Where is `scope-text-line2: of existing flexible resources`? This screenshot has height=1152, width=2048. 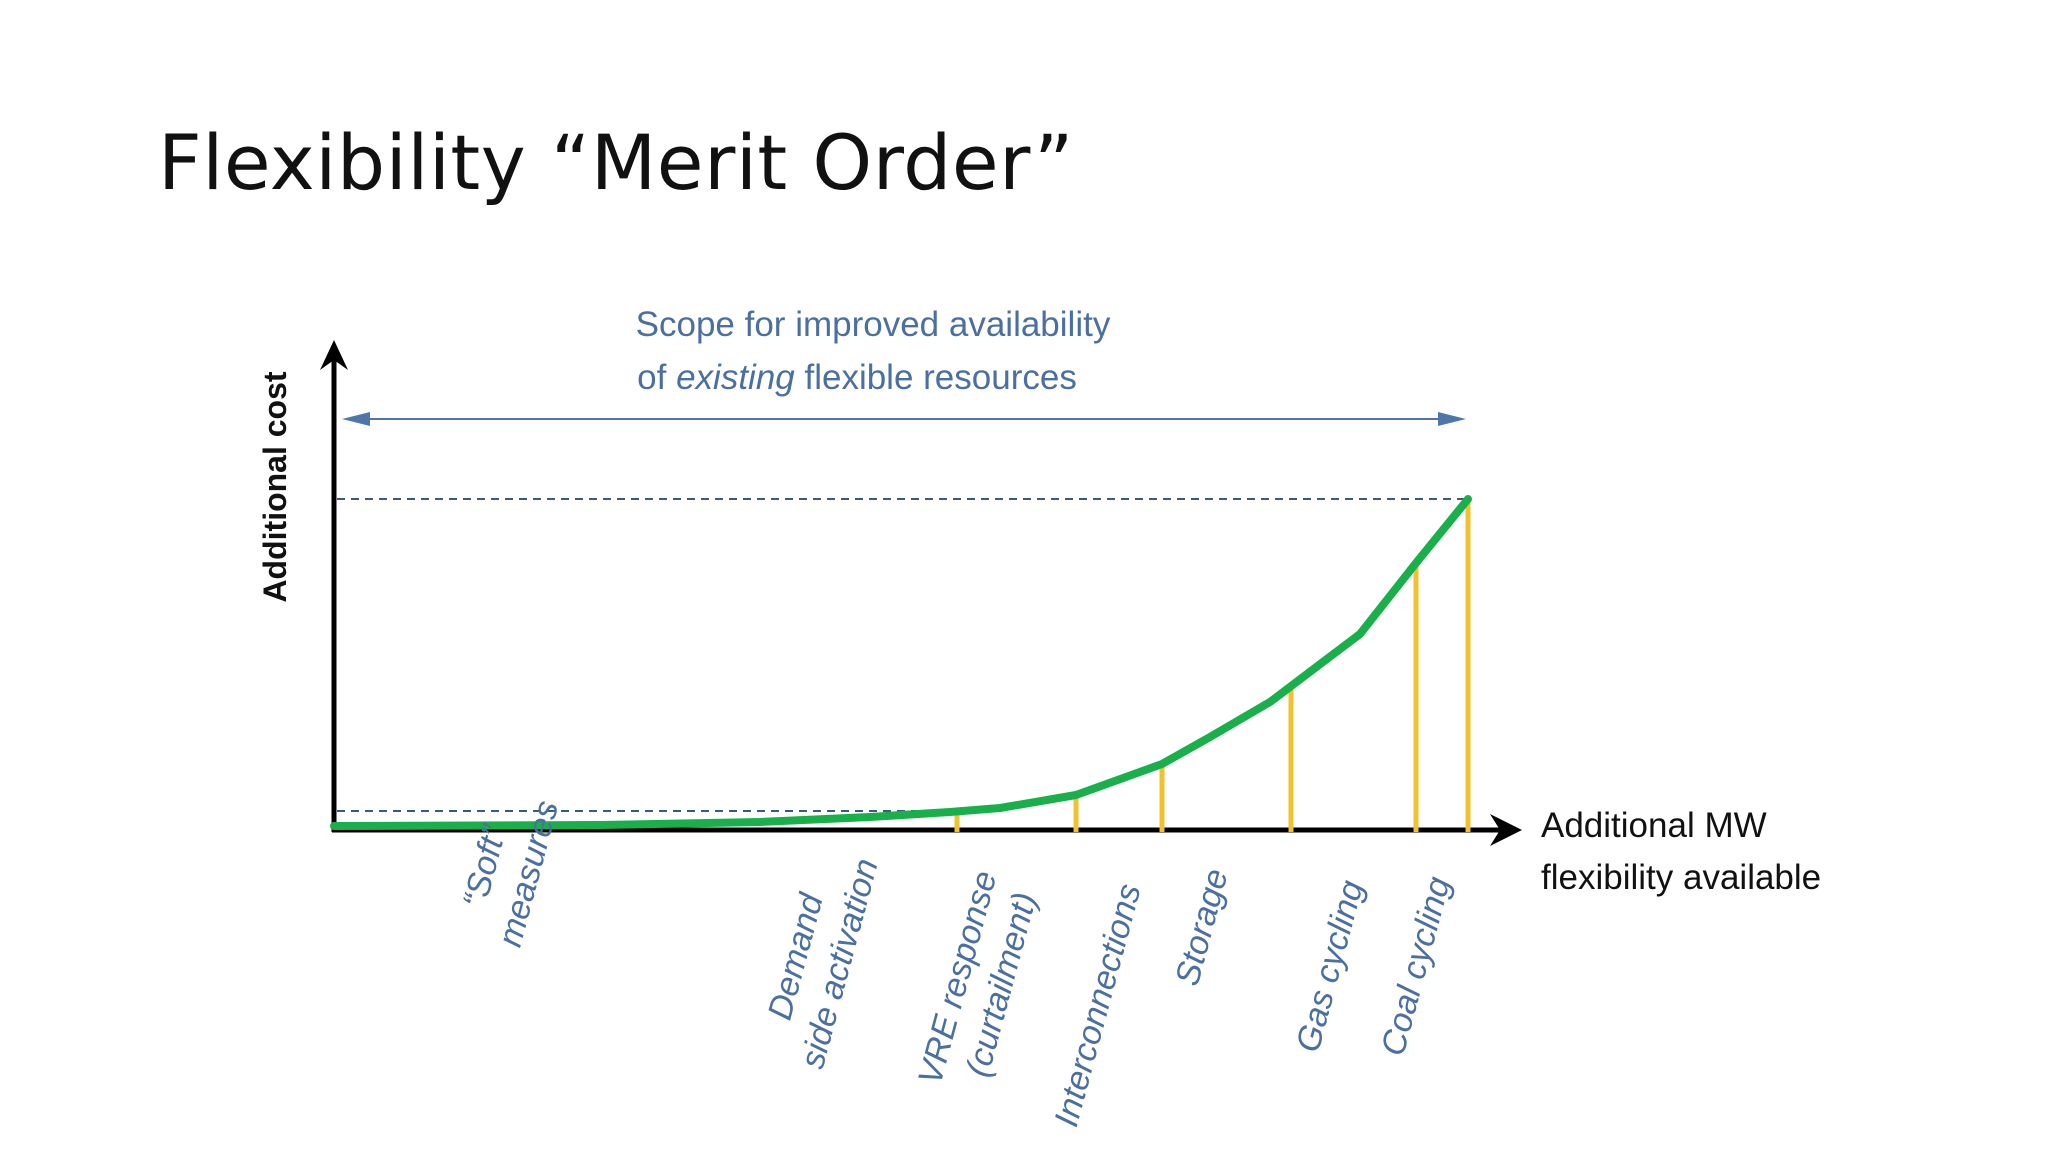
scope-text-line2: of existing flexible resources is located at coordinates (857, 377).